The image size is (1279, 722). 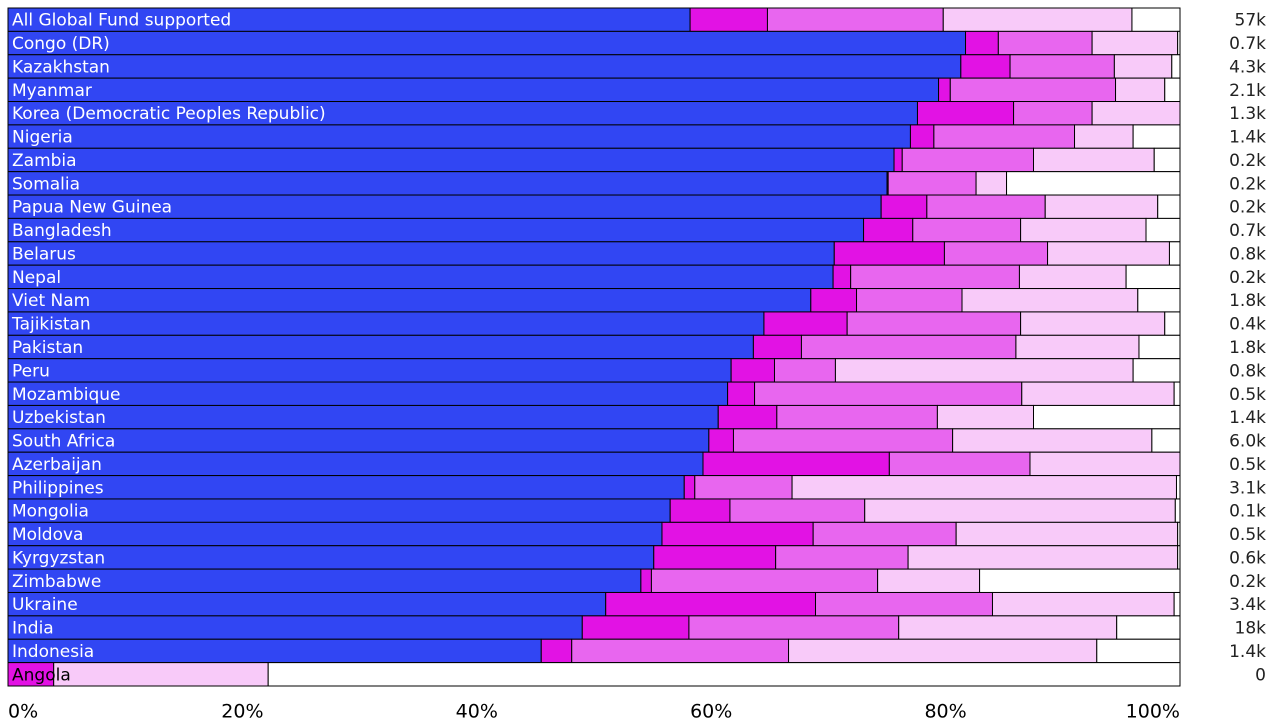 I want to click on total-label: 1.3k, so click(x=1247, y=114).